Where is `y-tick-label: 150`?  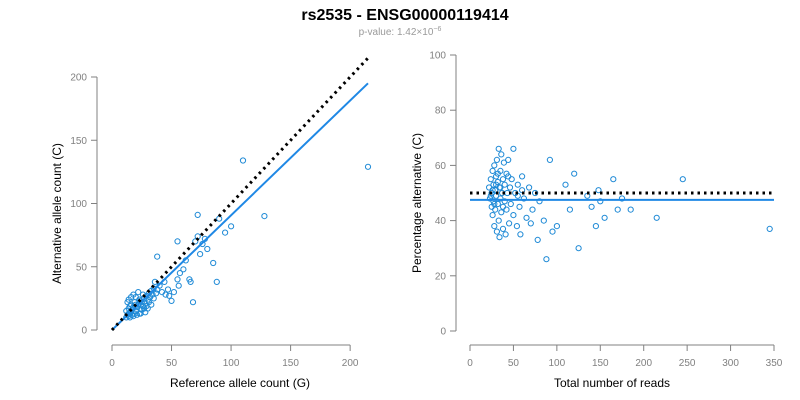 y-tick-label: 150 is located at coordinates (78, 141).